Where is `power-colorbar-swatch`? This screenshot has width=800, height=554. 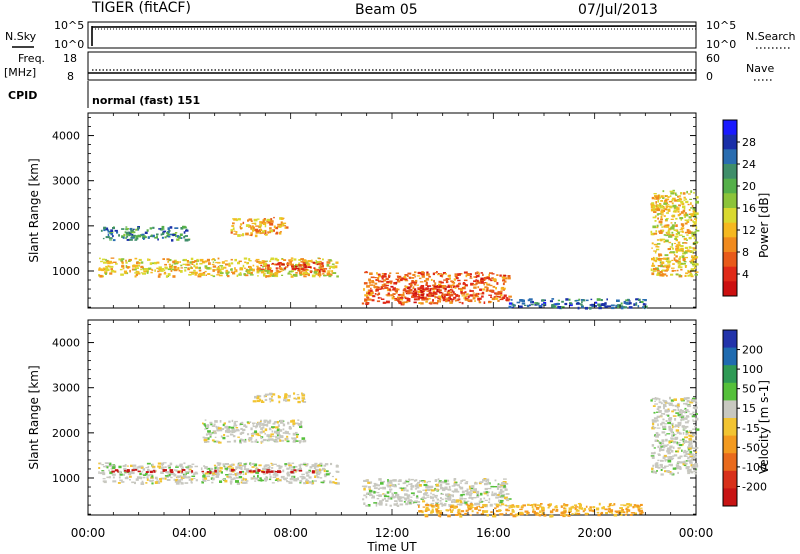
power-colorbar-swatch is located at coordinates (730, 245).